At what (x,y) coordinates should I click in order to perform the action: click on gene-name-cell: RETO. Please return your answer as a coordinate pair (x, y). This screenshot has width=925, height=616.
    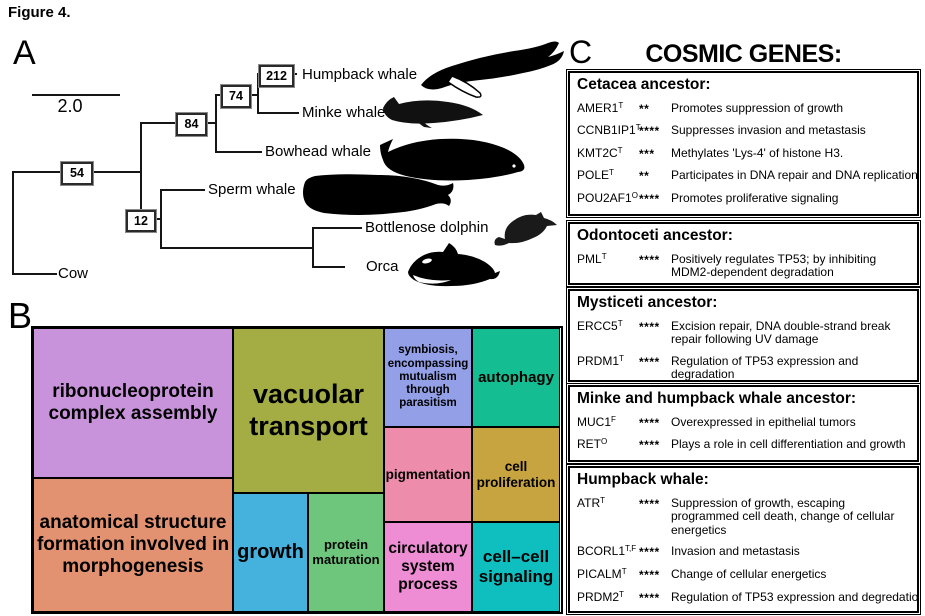
    Looking at the image, I should click on (607, 445).